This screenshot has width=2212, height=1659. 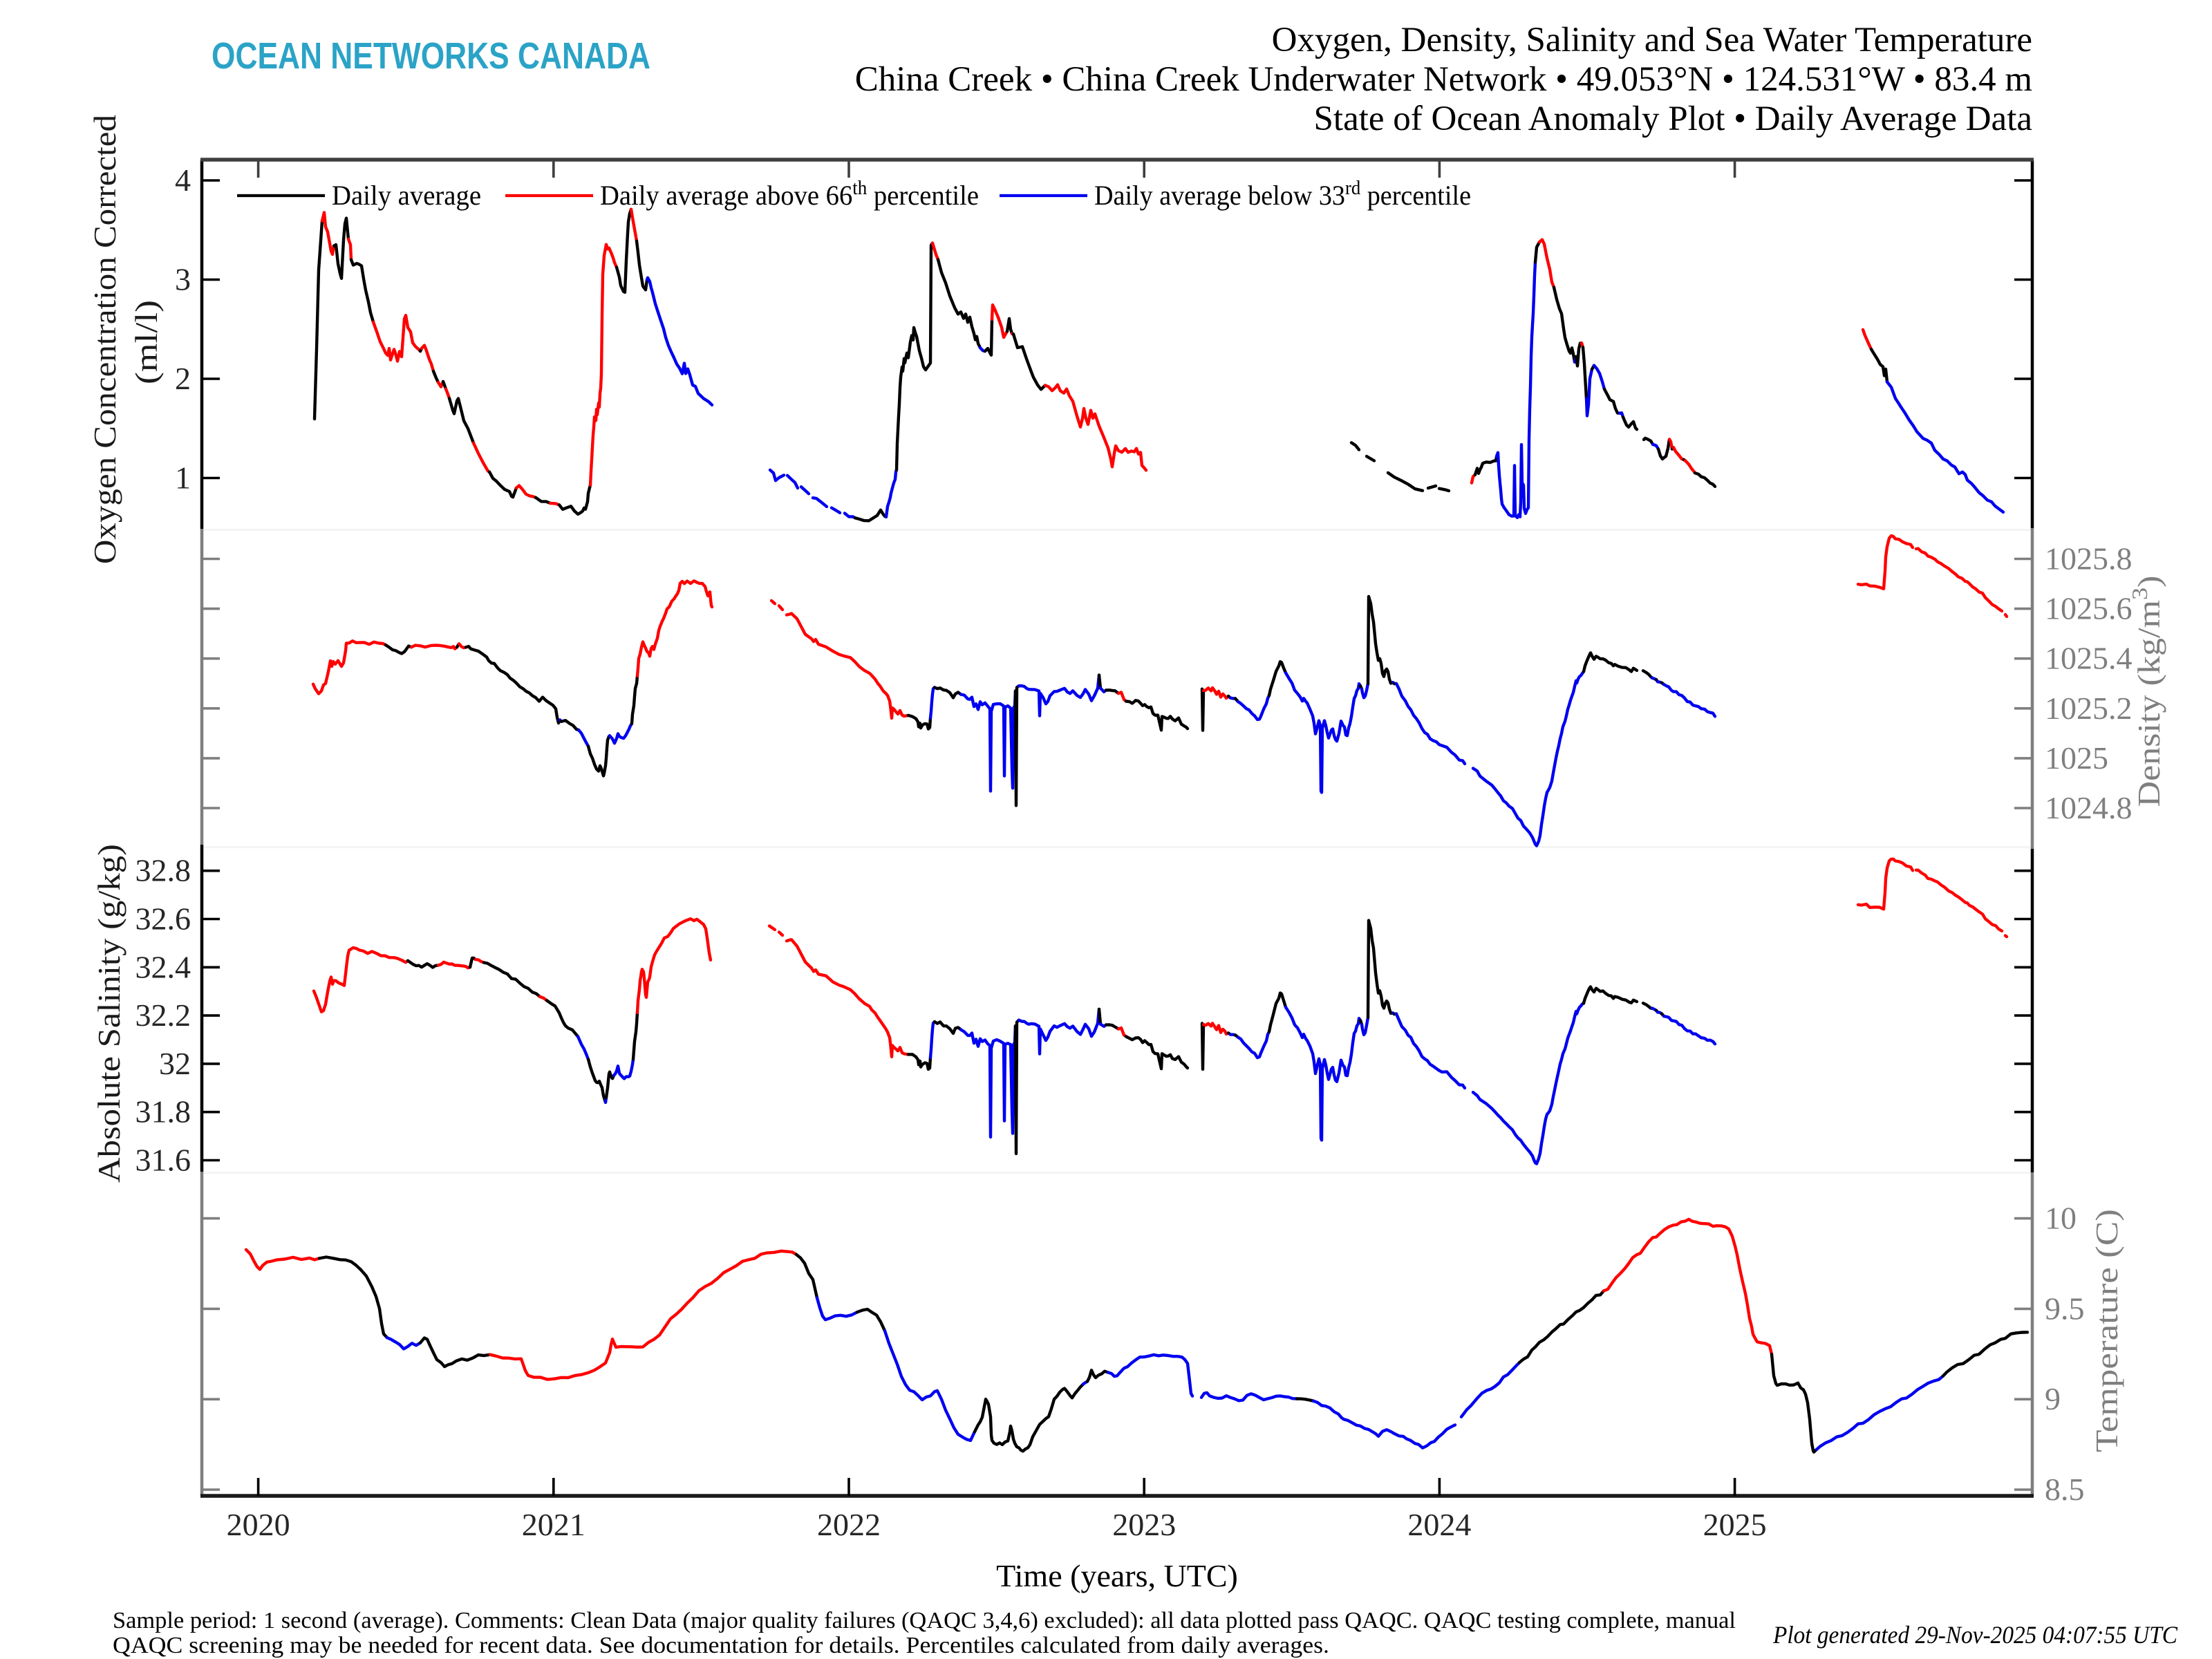 What do you see at coordinates (163, 967) in the screenshot?
I see `svg-text: 32.4` at bounding box center [163, 967].